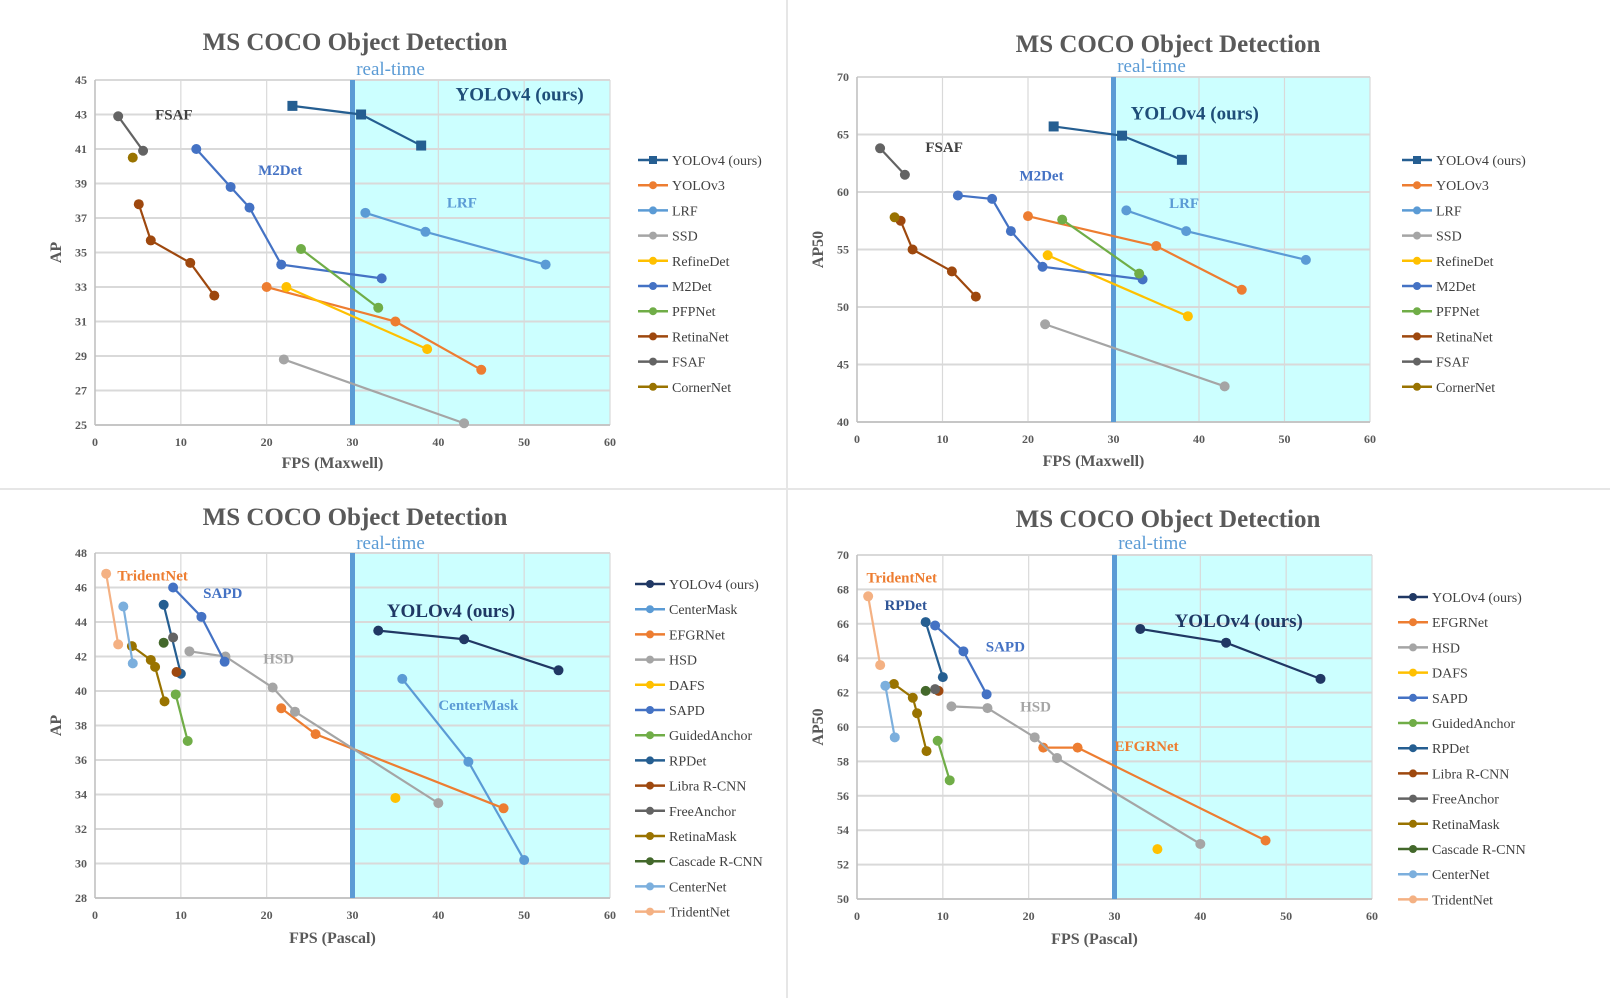  I want to click on y-tick-label: 46, so click(81, 588).